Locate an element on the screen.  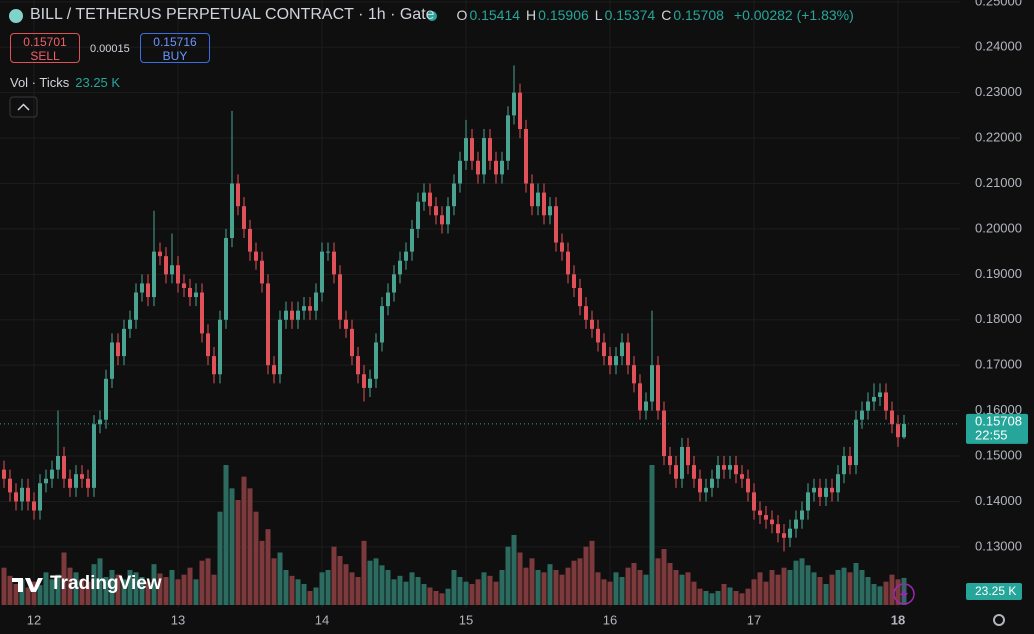
sell-button: 0.15701 SELL is located at coordinates (45, 48).